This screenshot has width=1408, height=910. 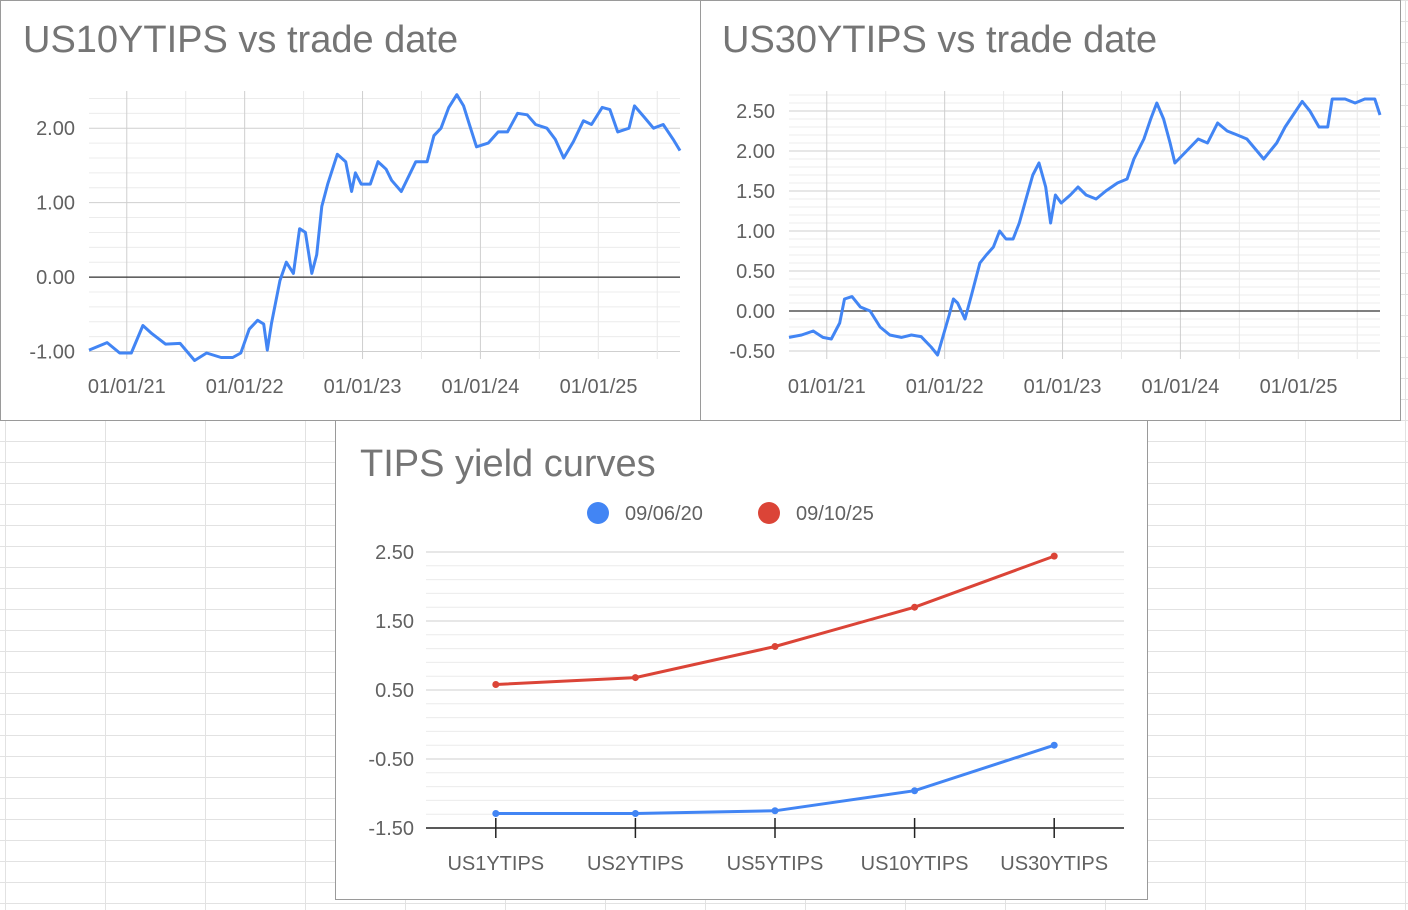 I want to click on x-tick-label: US5YTIPS, so click(x=775, y=864).